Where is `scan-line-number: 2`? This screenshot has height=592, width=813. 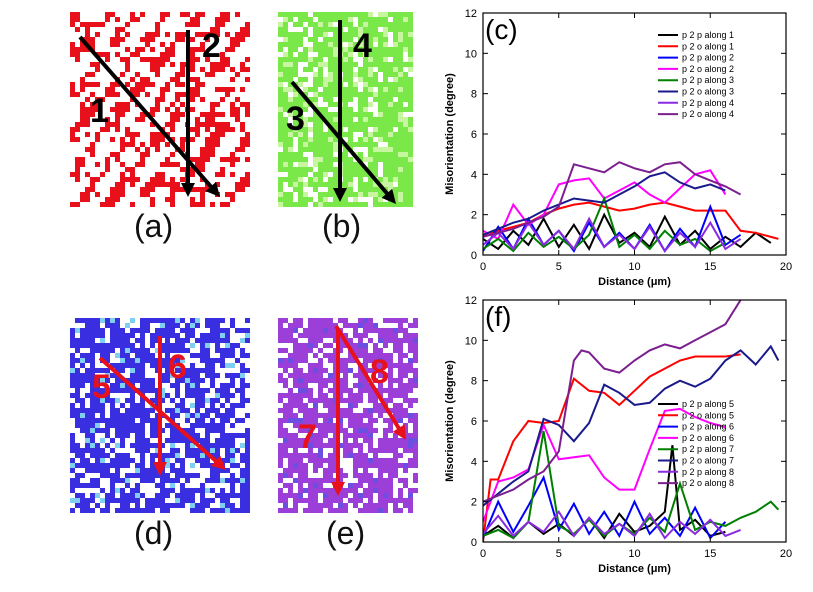 scan-line-number: 2 is located at coordinates (211, 46).